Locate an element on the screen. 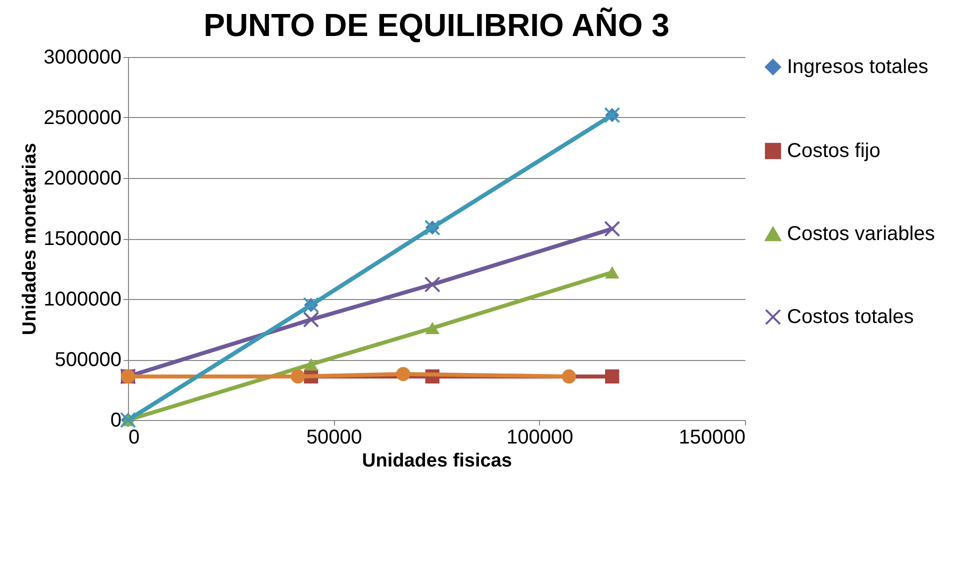 This screenshot has height=561, width=954. y-tick-label: 500000 is located at coordinates (88, 360).